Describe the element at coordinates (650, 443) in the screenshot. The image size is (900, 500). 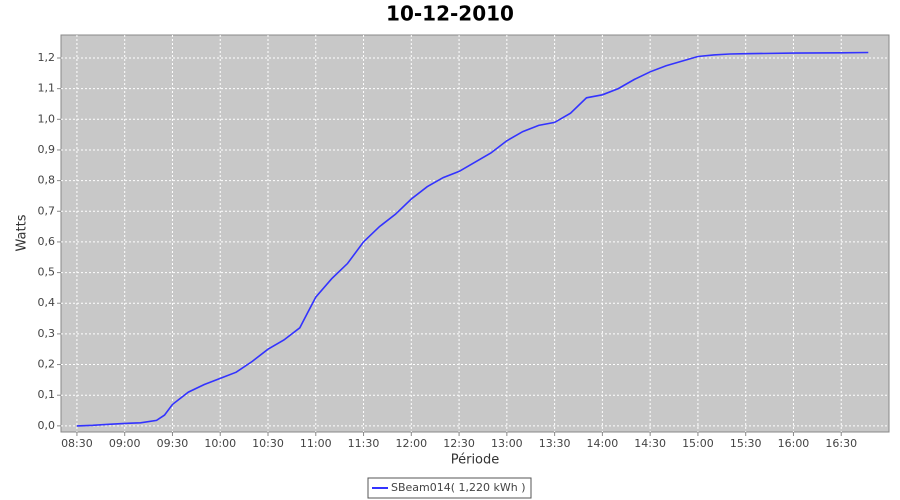
I see `x-tick-label: 14:30` at that location.